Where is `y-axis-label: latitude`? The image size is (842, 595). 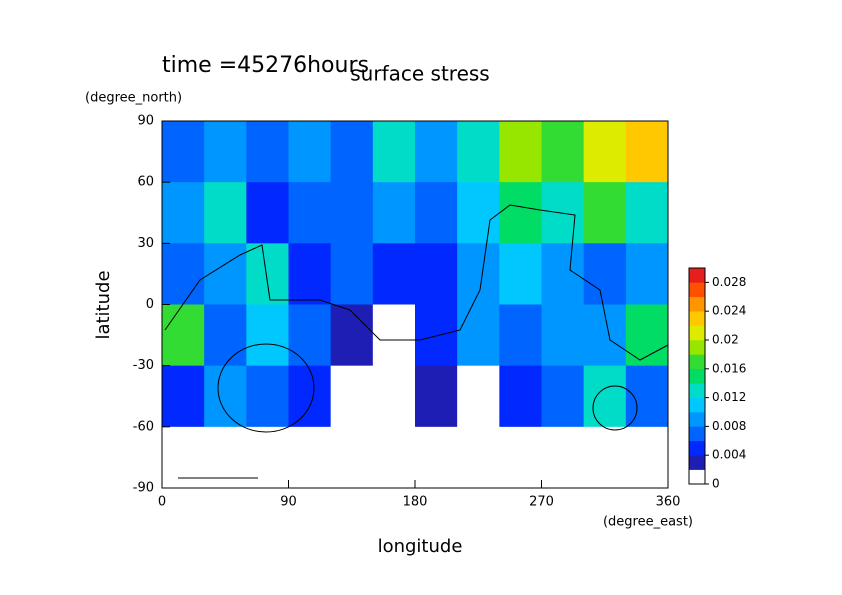 y-axis-label: latitude is located at coordinates (103, 304).